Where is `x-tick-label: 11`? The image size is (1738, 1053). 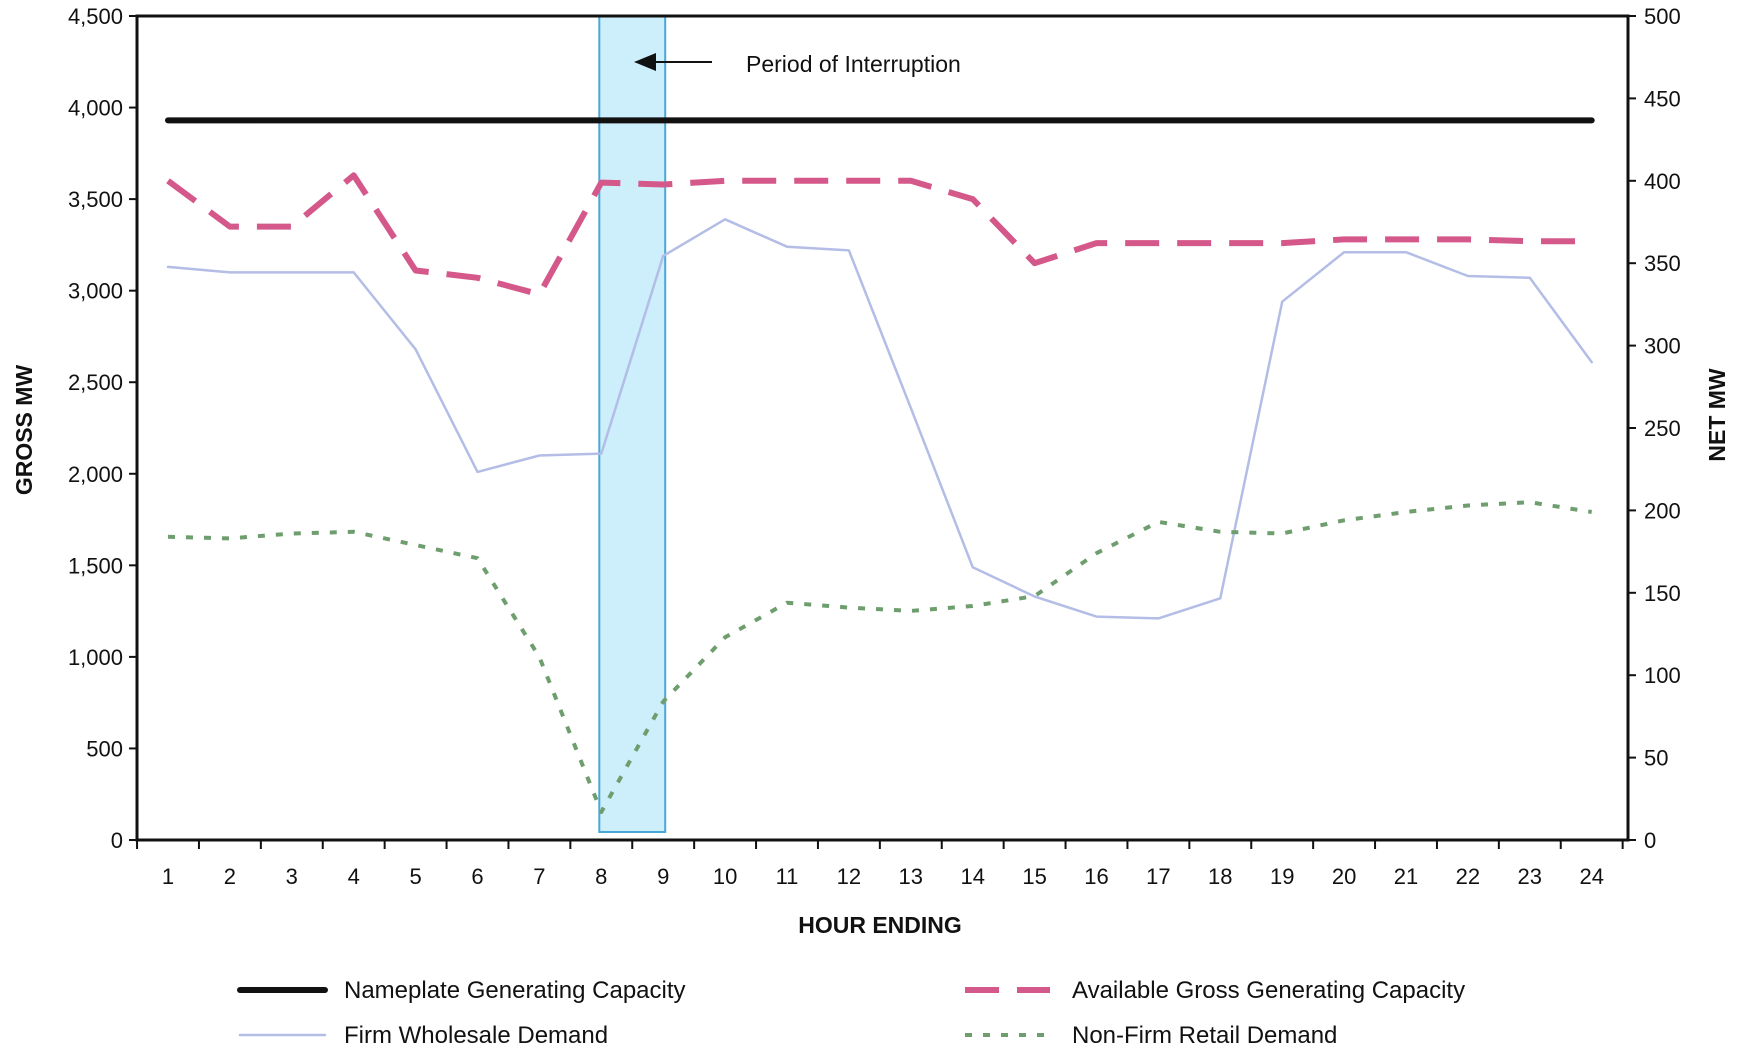
x-tick-label: 11 is located at coordinates (787, 876).